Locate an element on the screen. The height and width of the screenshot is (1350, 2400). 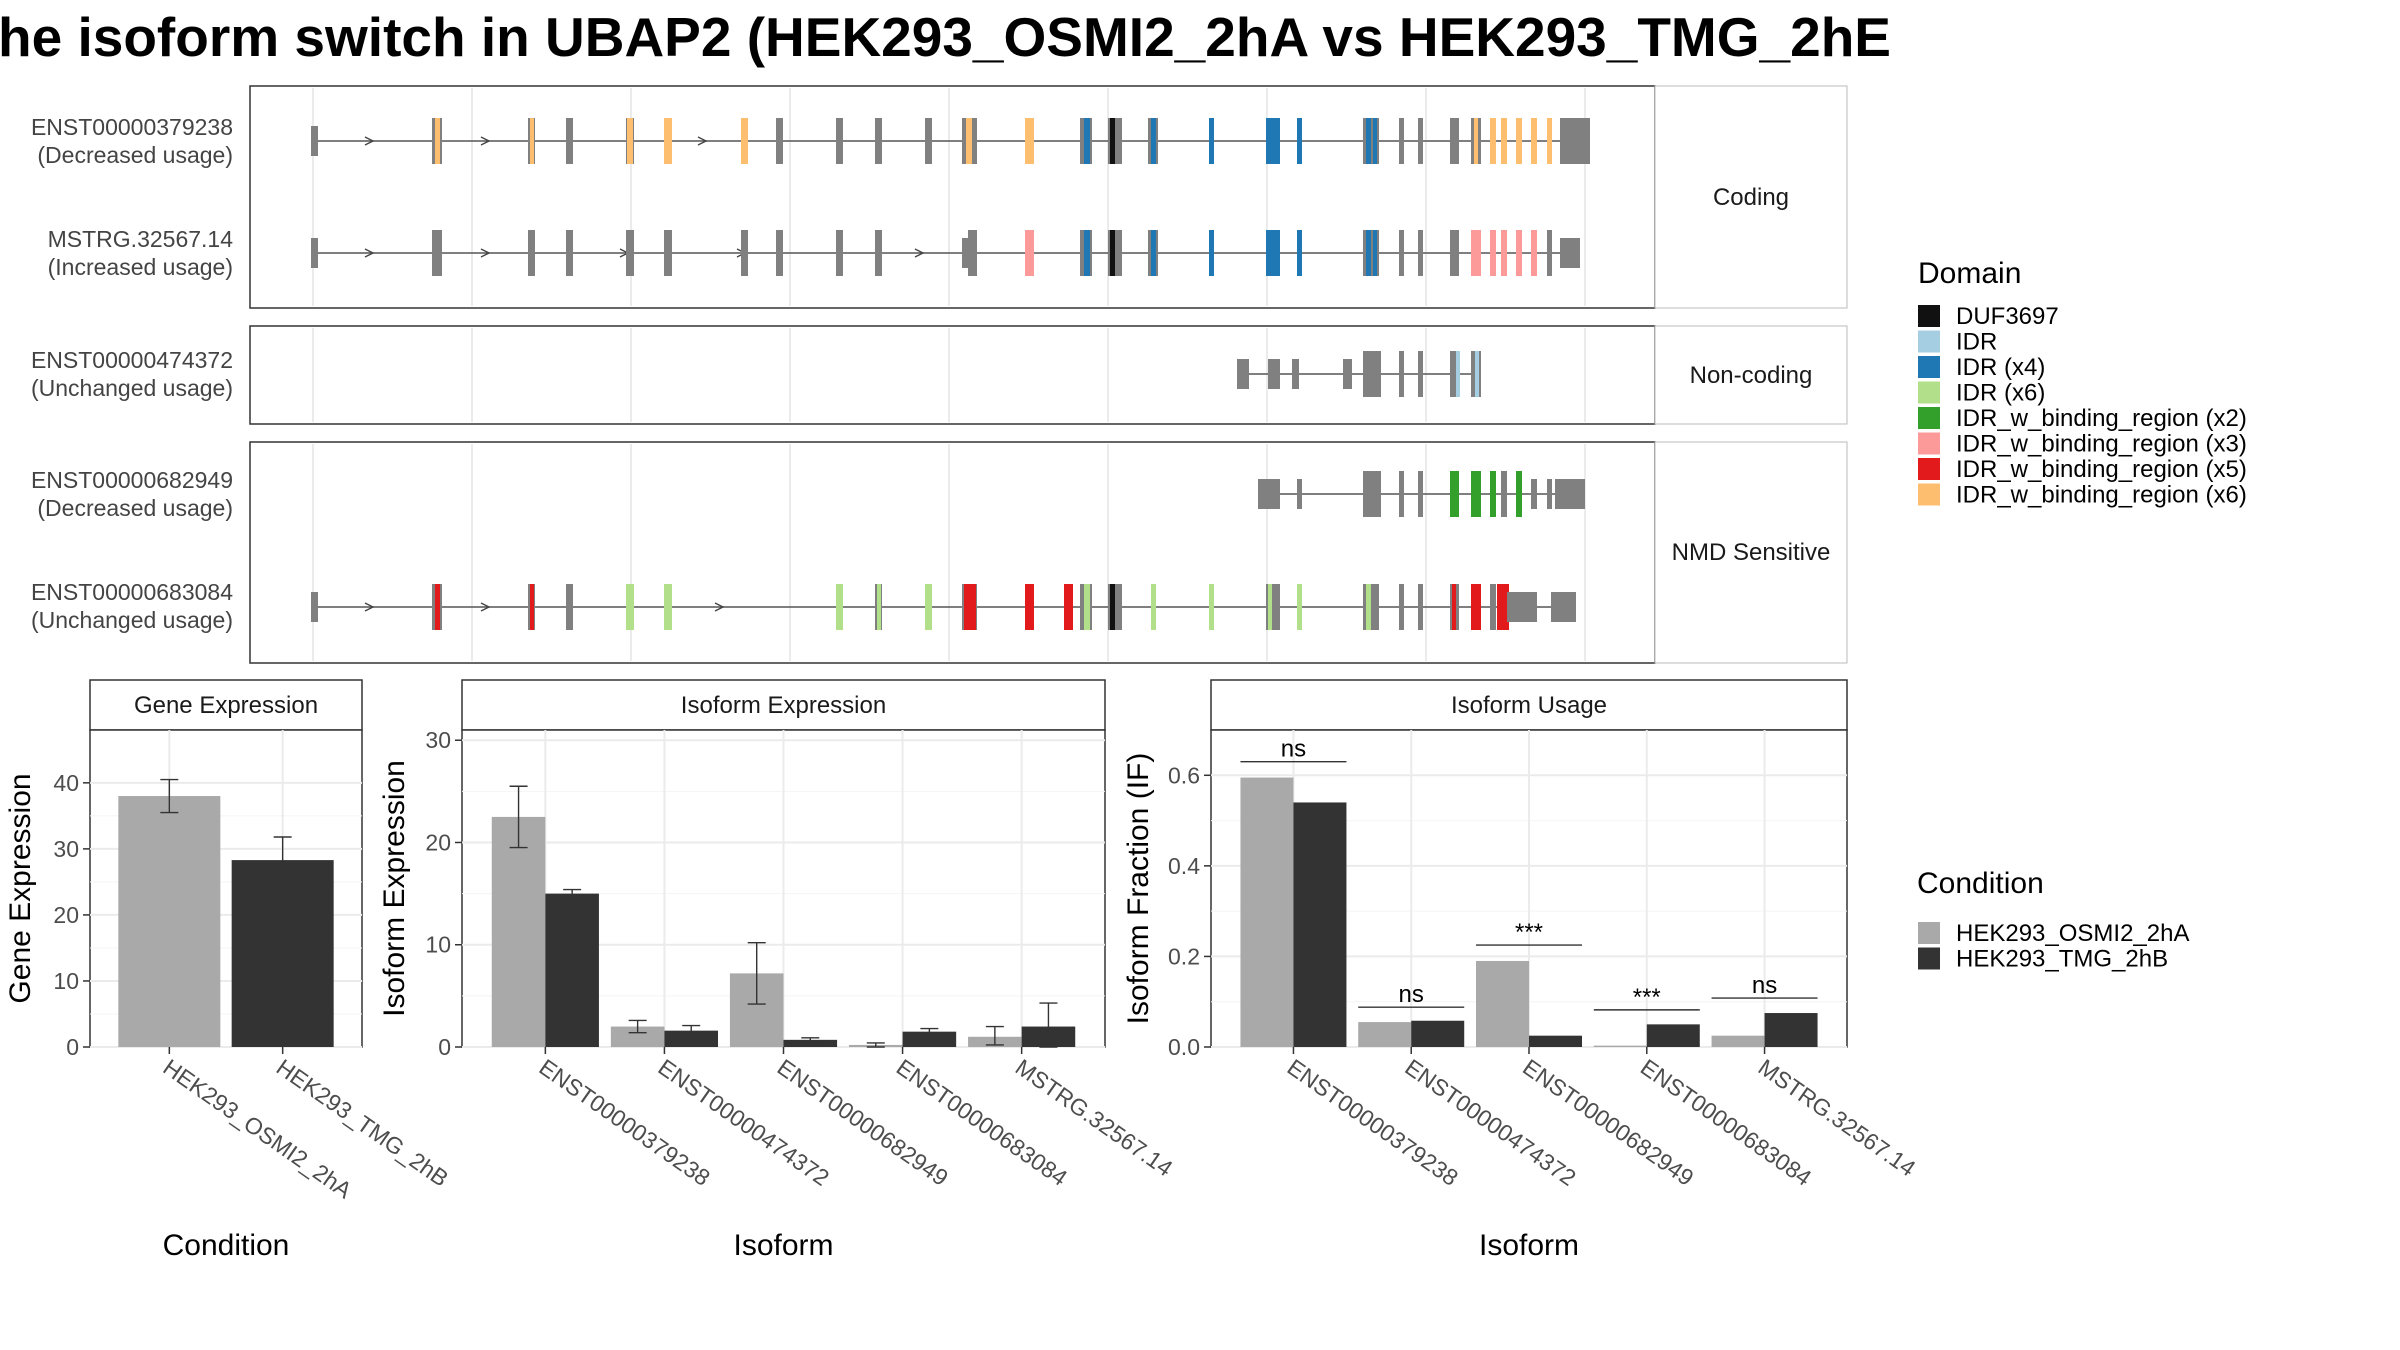
legend-key-IDR_w_binding_region (x2) is located at coordinates (1929, 418).